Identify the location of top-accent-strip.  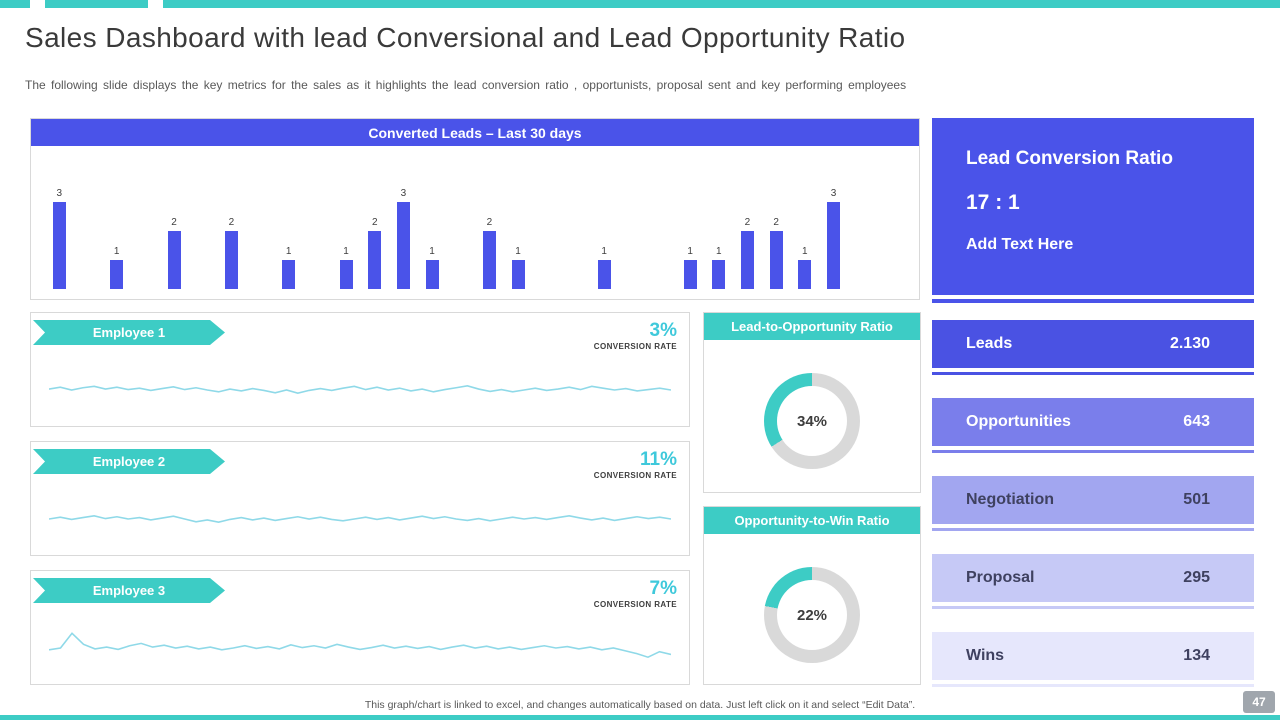
(640, 4).